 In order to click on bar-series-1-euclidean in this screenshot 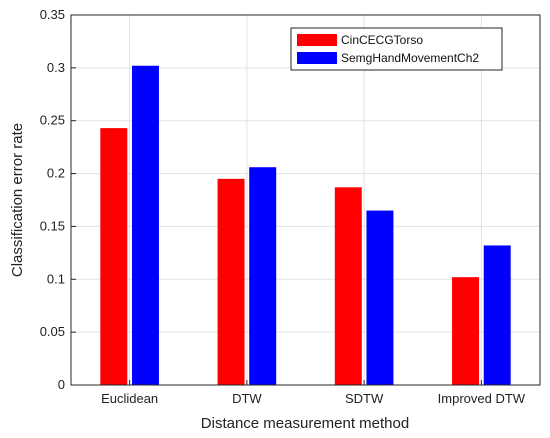, I will do `click(114, 256)`.